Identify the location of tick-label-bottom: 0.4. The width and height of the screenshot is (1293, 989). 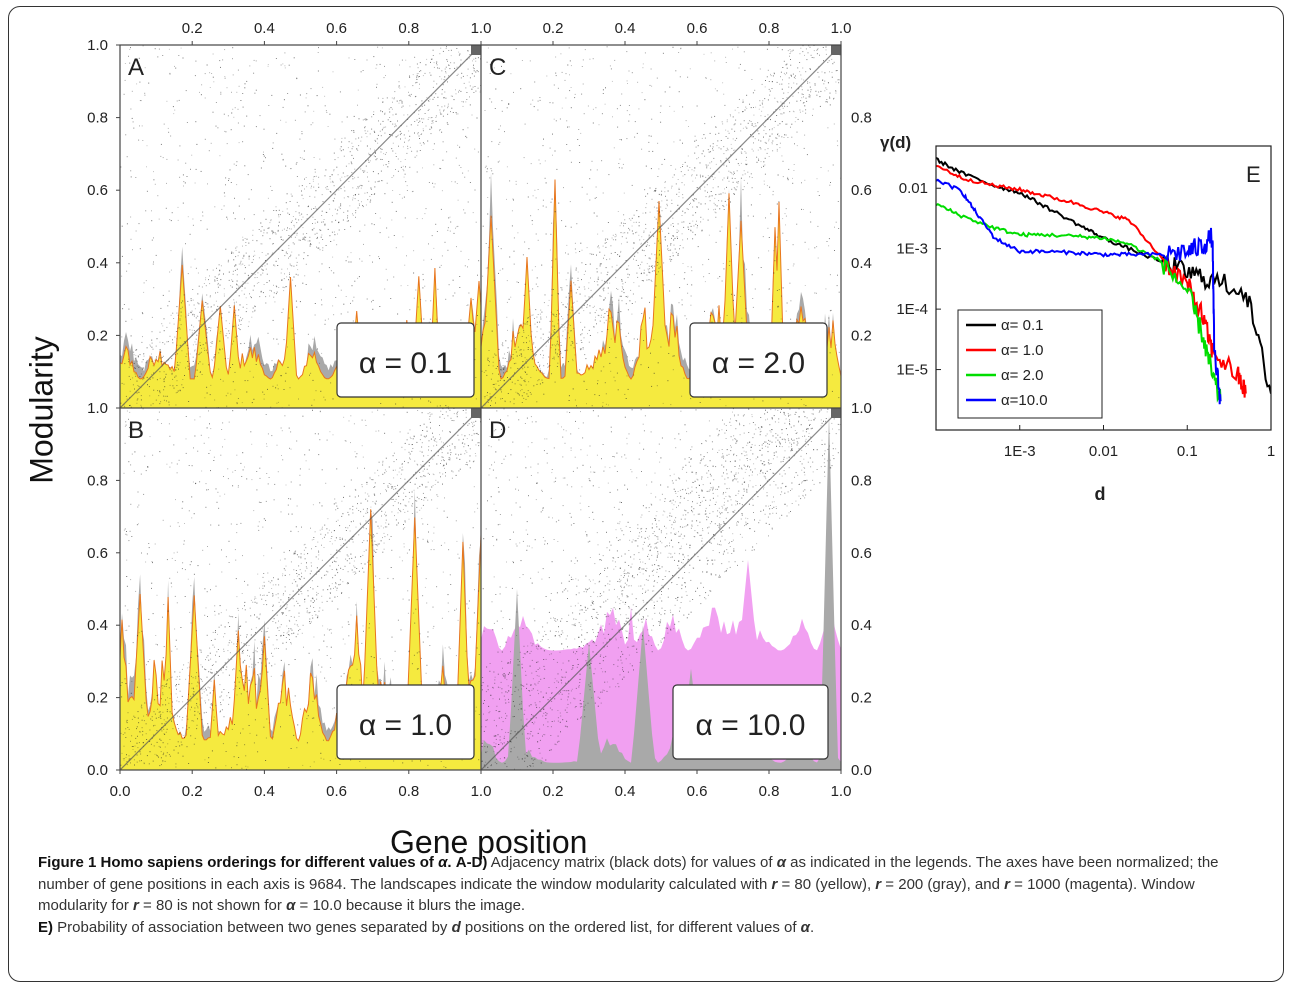
(625, 791).